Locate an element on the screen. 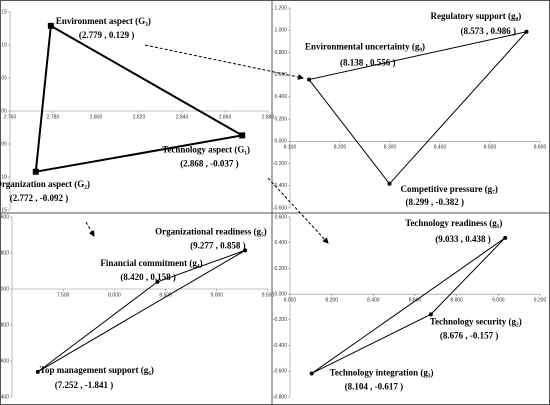 Image resolution: width=550 pixels, height=405 pixels. point-label: Technology security (g₂) is located at coordinates (476, 321).